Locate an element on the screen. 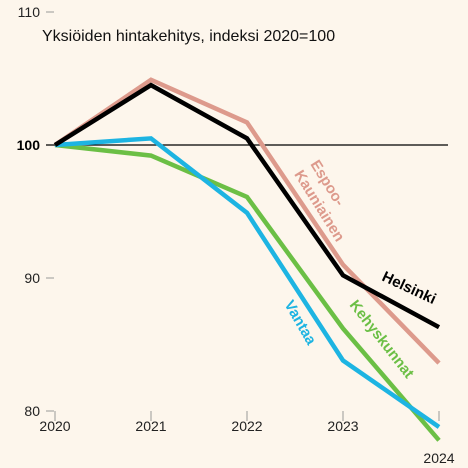  x-tick-label: 2020 is located at coordinates (54, 426).